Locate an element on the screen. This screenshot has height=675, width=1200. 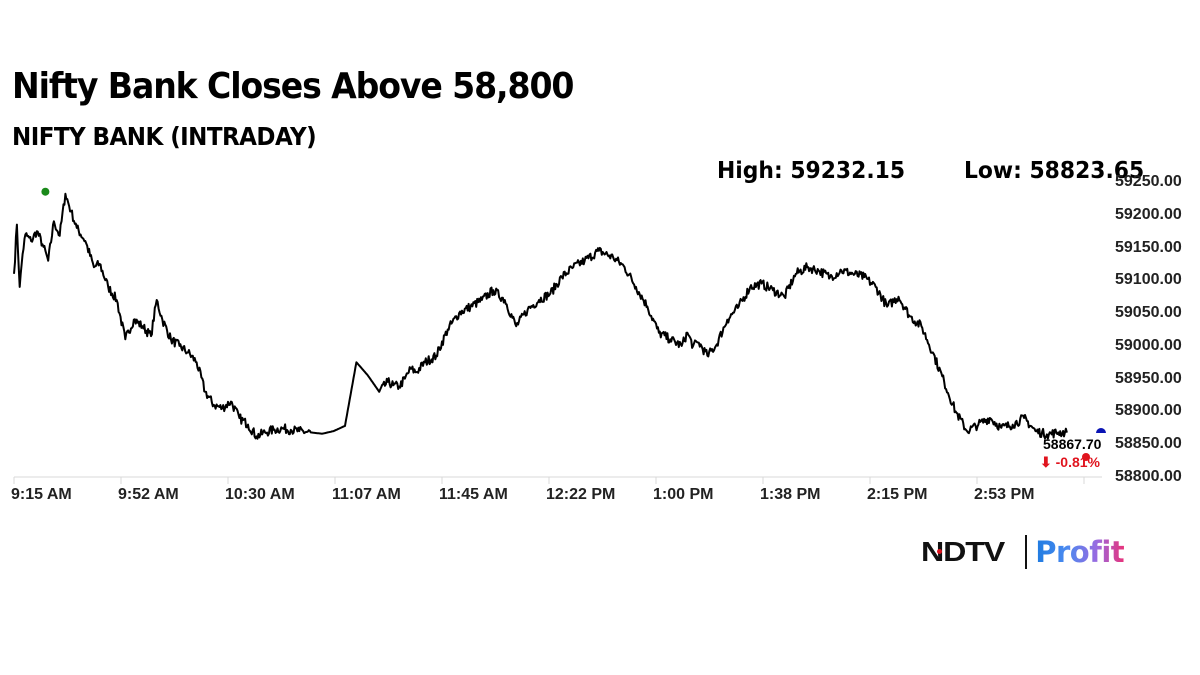
ndtv-profit-logo: NDTV Profit is located at coordinates (1023, 552).